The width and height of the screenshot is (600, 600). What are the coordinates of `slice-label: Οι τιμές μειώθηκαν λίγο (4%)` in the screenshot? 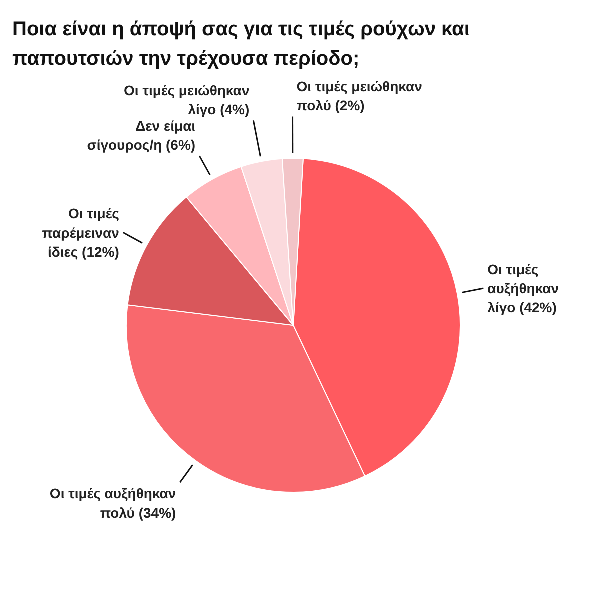 It's located at (187, 100).